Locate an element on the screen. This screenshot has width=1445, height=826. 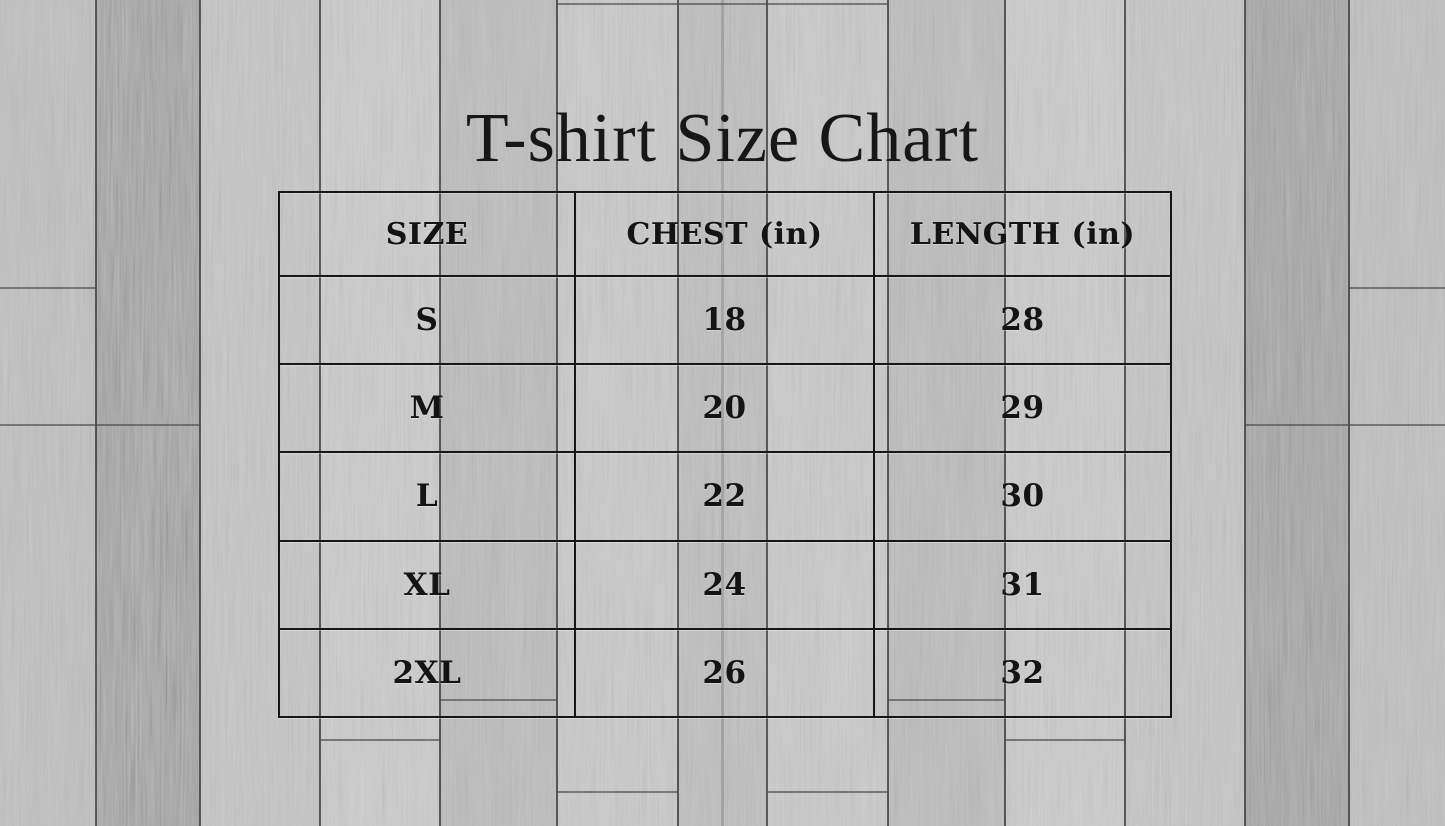
chest-cell: 26 is located at coordinates (724, 673).